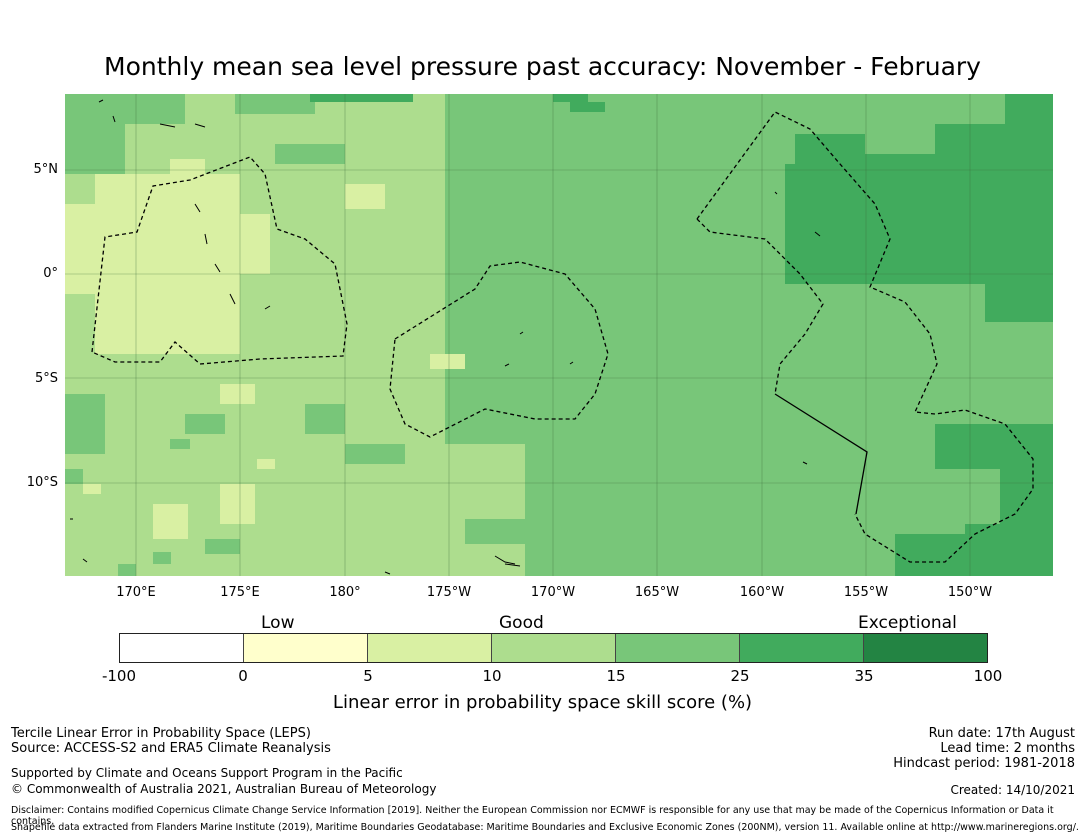 Image resolution: width=1085 pixels, height=839 pixels. I want to click on scale-label-exceptional: Exceptional, so click(907, 623).